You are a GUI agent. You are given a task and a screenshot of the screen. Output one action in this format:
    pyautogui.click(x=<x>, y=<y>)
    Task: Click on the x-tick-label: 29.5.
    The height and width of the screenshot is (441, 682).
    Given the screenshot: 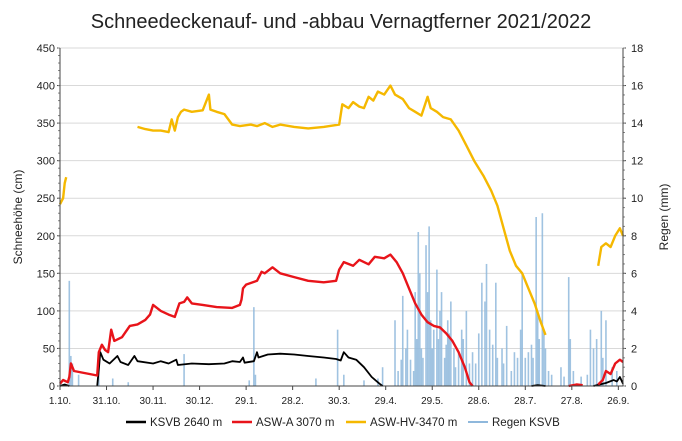 What is the action you would take?
    pyautogui.click(x=432, y=401)
    